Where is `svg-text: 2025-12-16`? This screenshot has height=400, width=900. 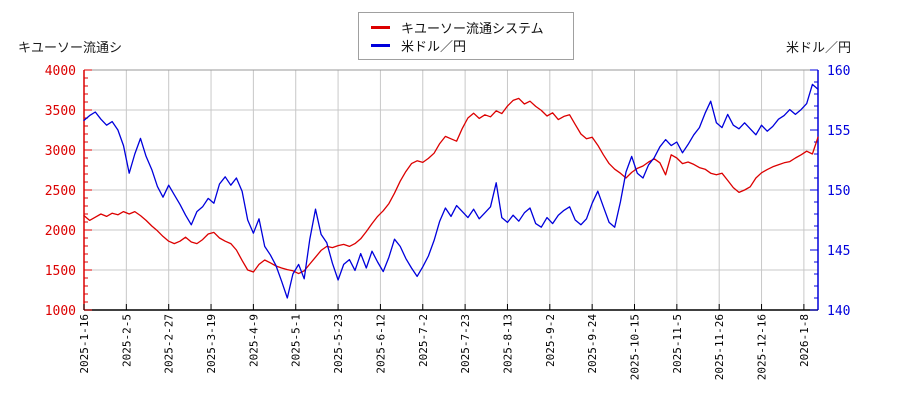
svg-text: 2025-12-16 is located at coordinates (762, 347).